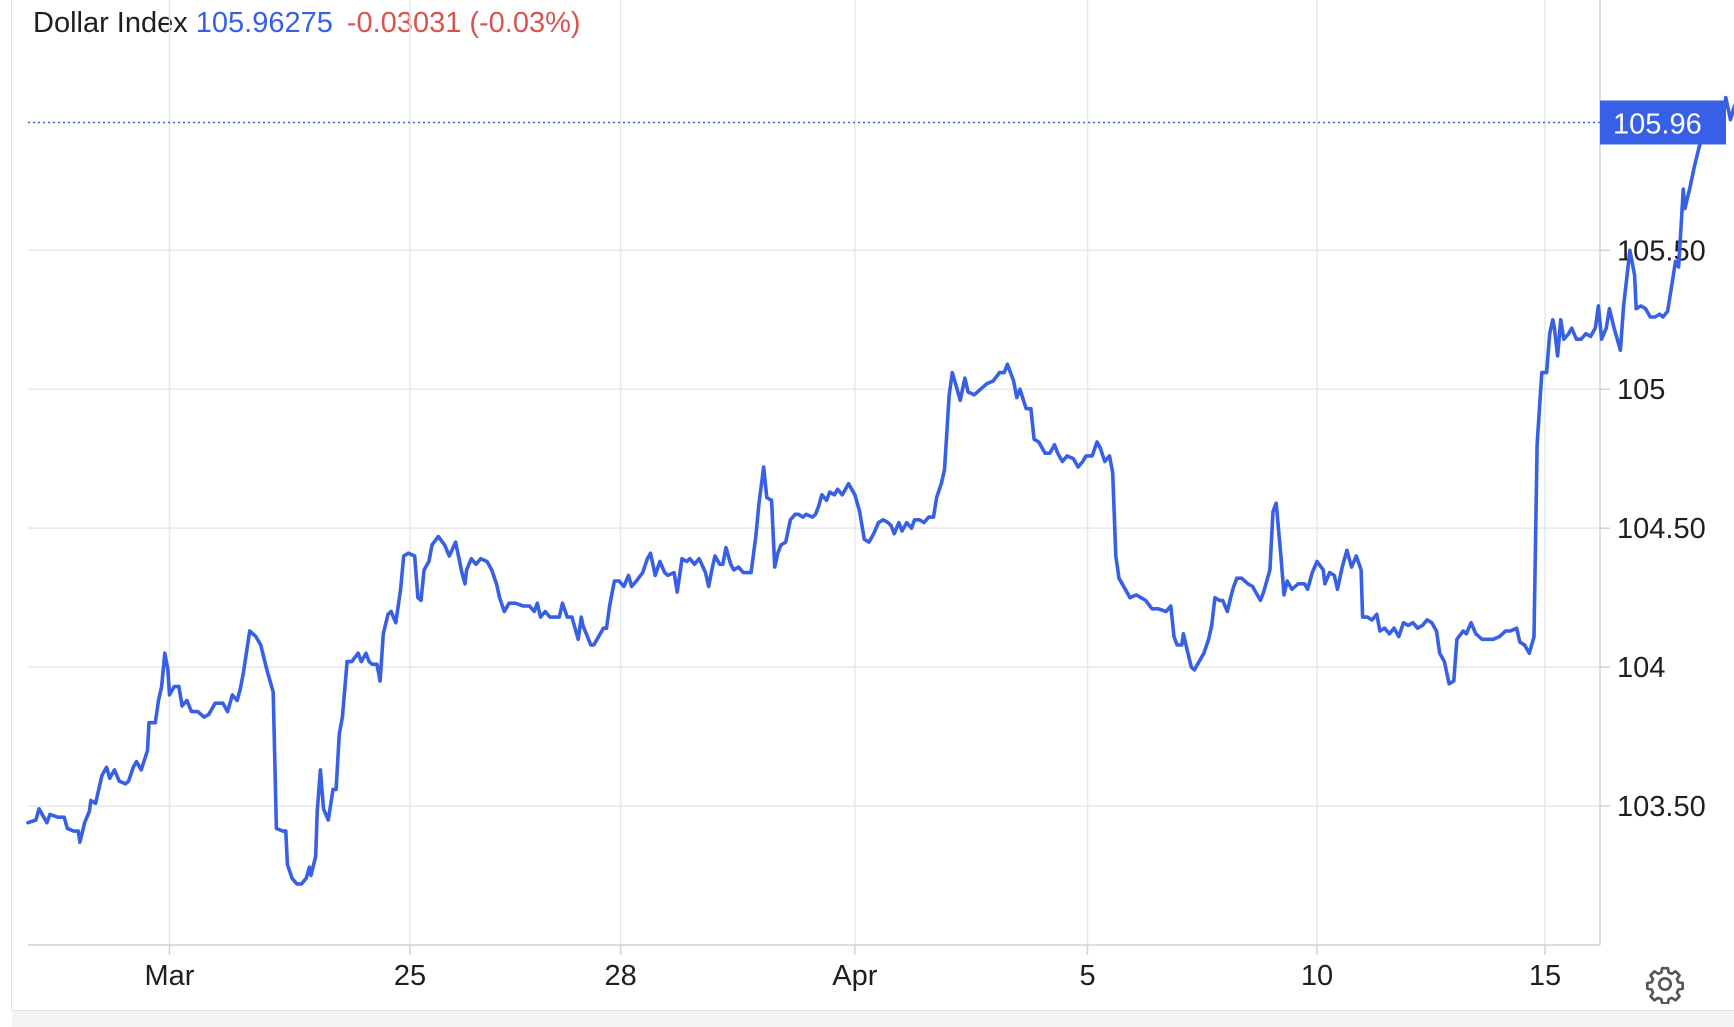 This screenshot has width=1734, height=1027. What do you see at coordinates (1641, 668) in the screenshot?
I see `y-tick-label: 104` at bounding box center [1641, 668].